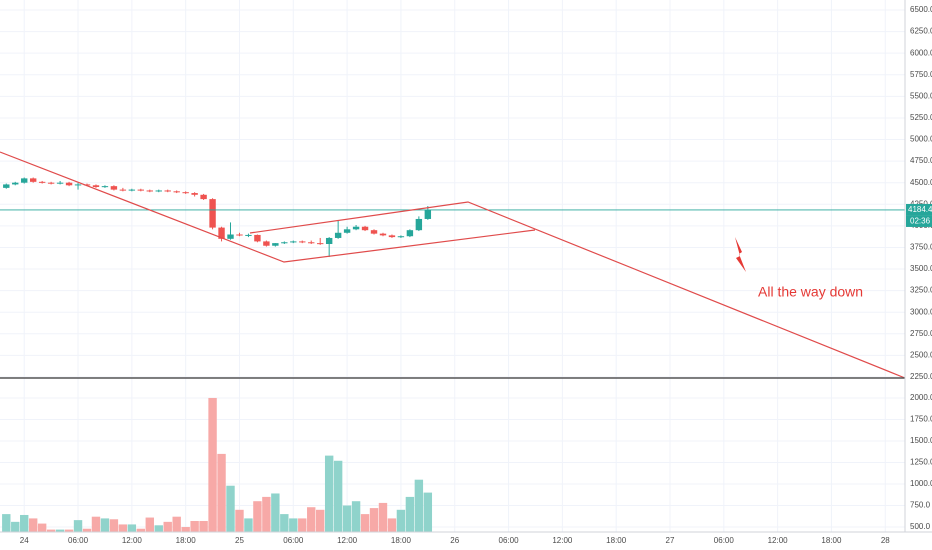  Describe the element at coordinates (921, 483) in the screenshot. I see `volume-tick-label: 1000.0` at that location.